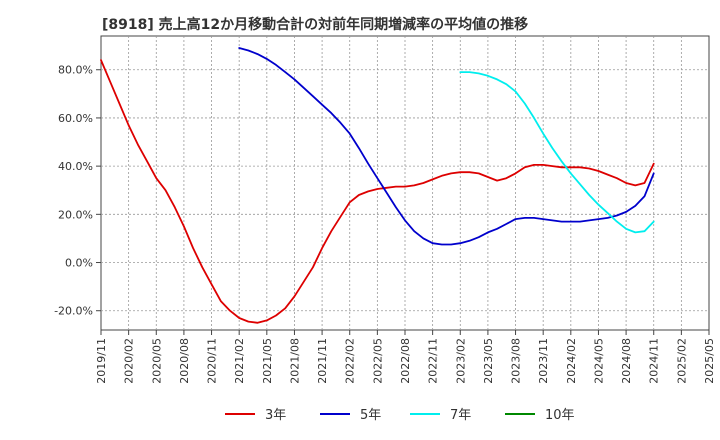 This screenshot has height=440, width=720. Describe the element at coordinates (75, 118) in the screenshot. I see `y-tick-label: 60.0%` at that location.